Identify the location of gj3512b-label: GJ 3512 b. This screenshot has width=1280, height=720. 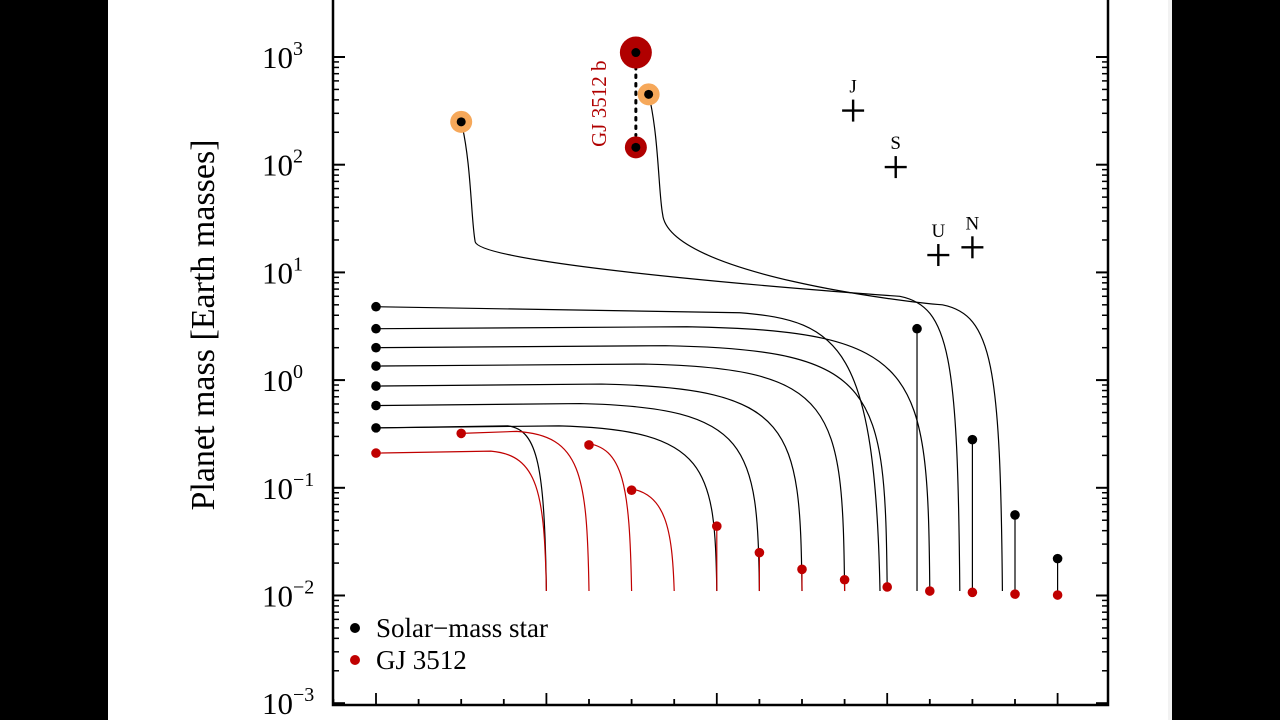
(599, 104).